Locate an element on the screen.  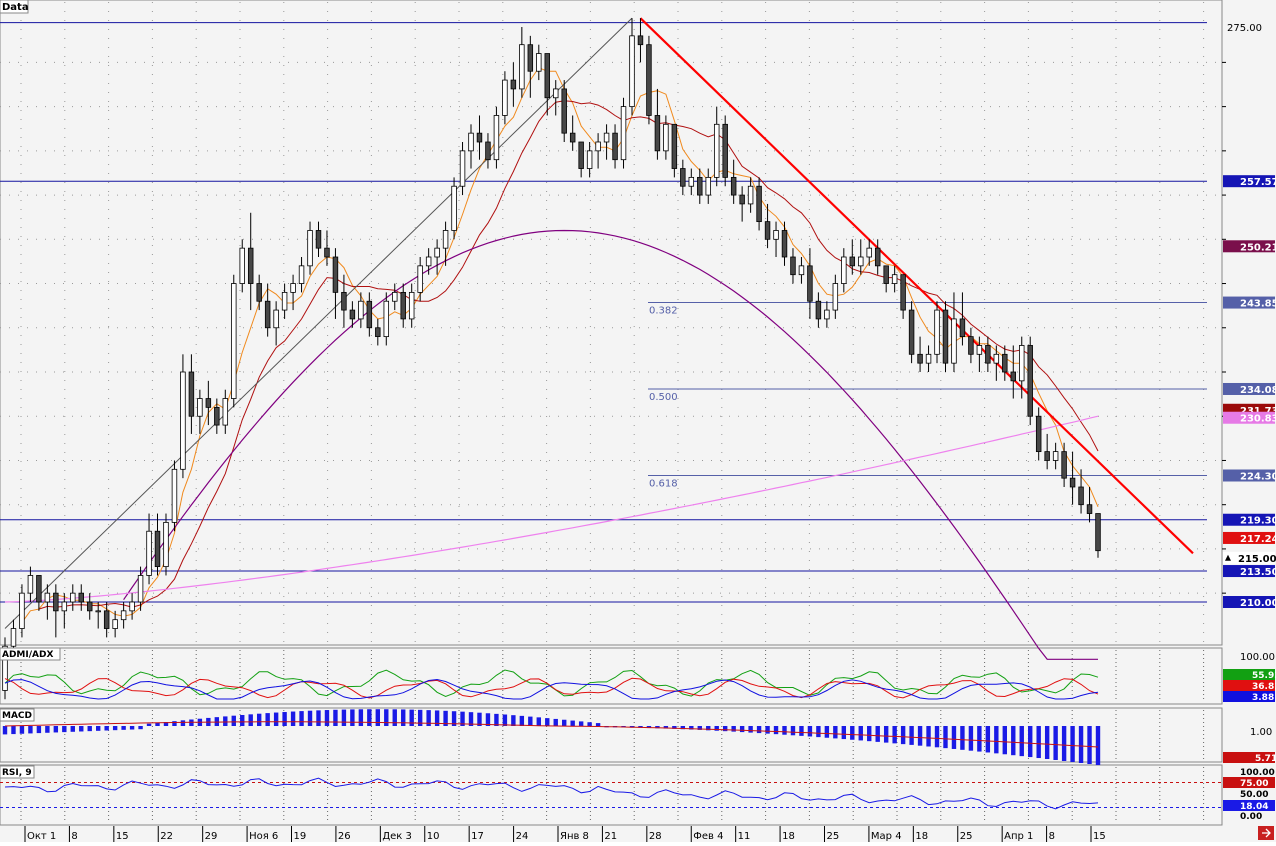
arrow-icon is located at coordinates (1266, 833).